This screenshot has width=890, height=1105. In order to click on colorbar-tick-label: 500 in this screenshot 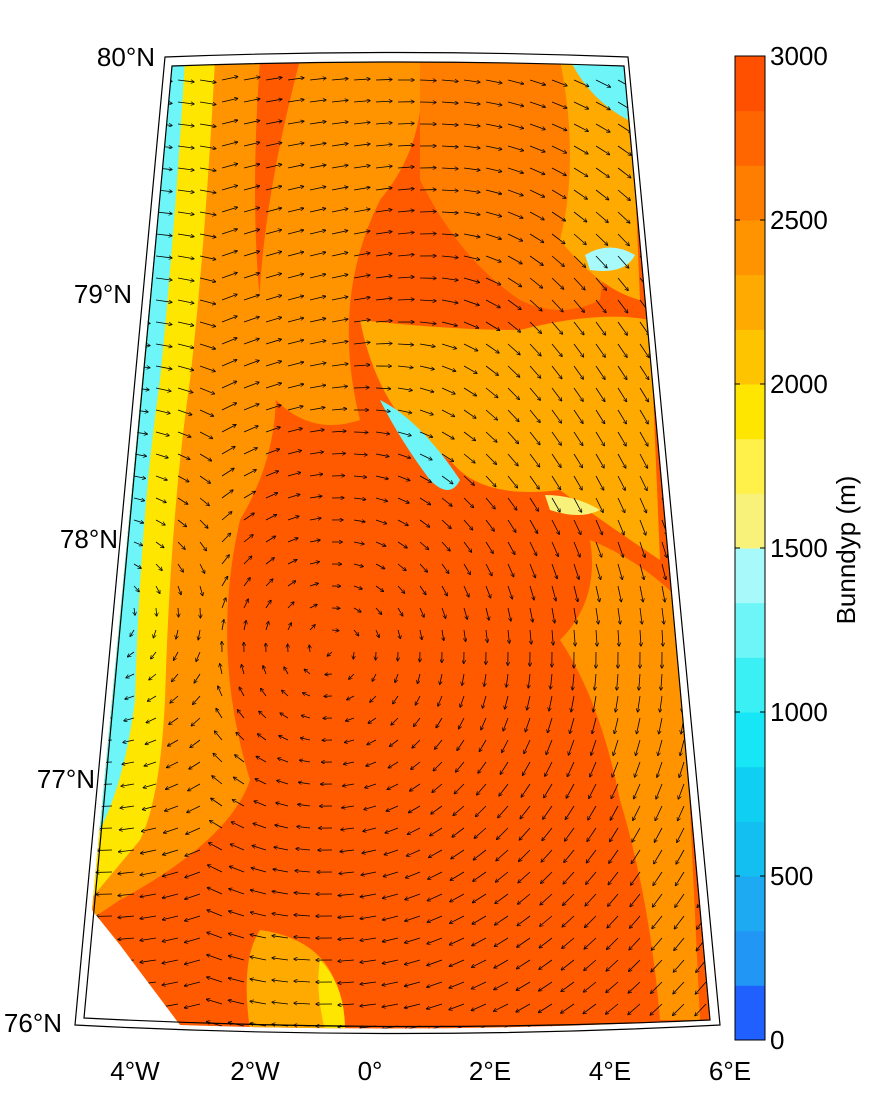, I will do `click(791, 876)`.